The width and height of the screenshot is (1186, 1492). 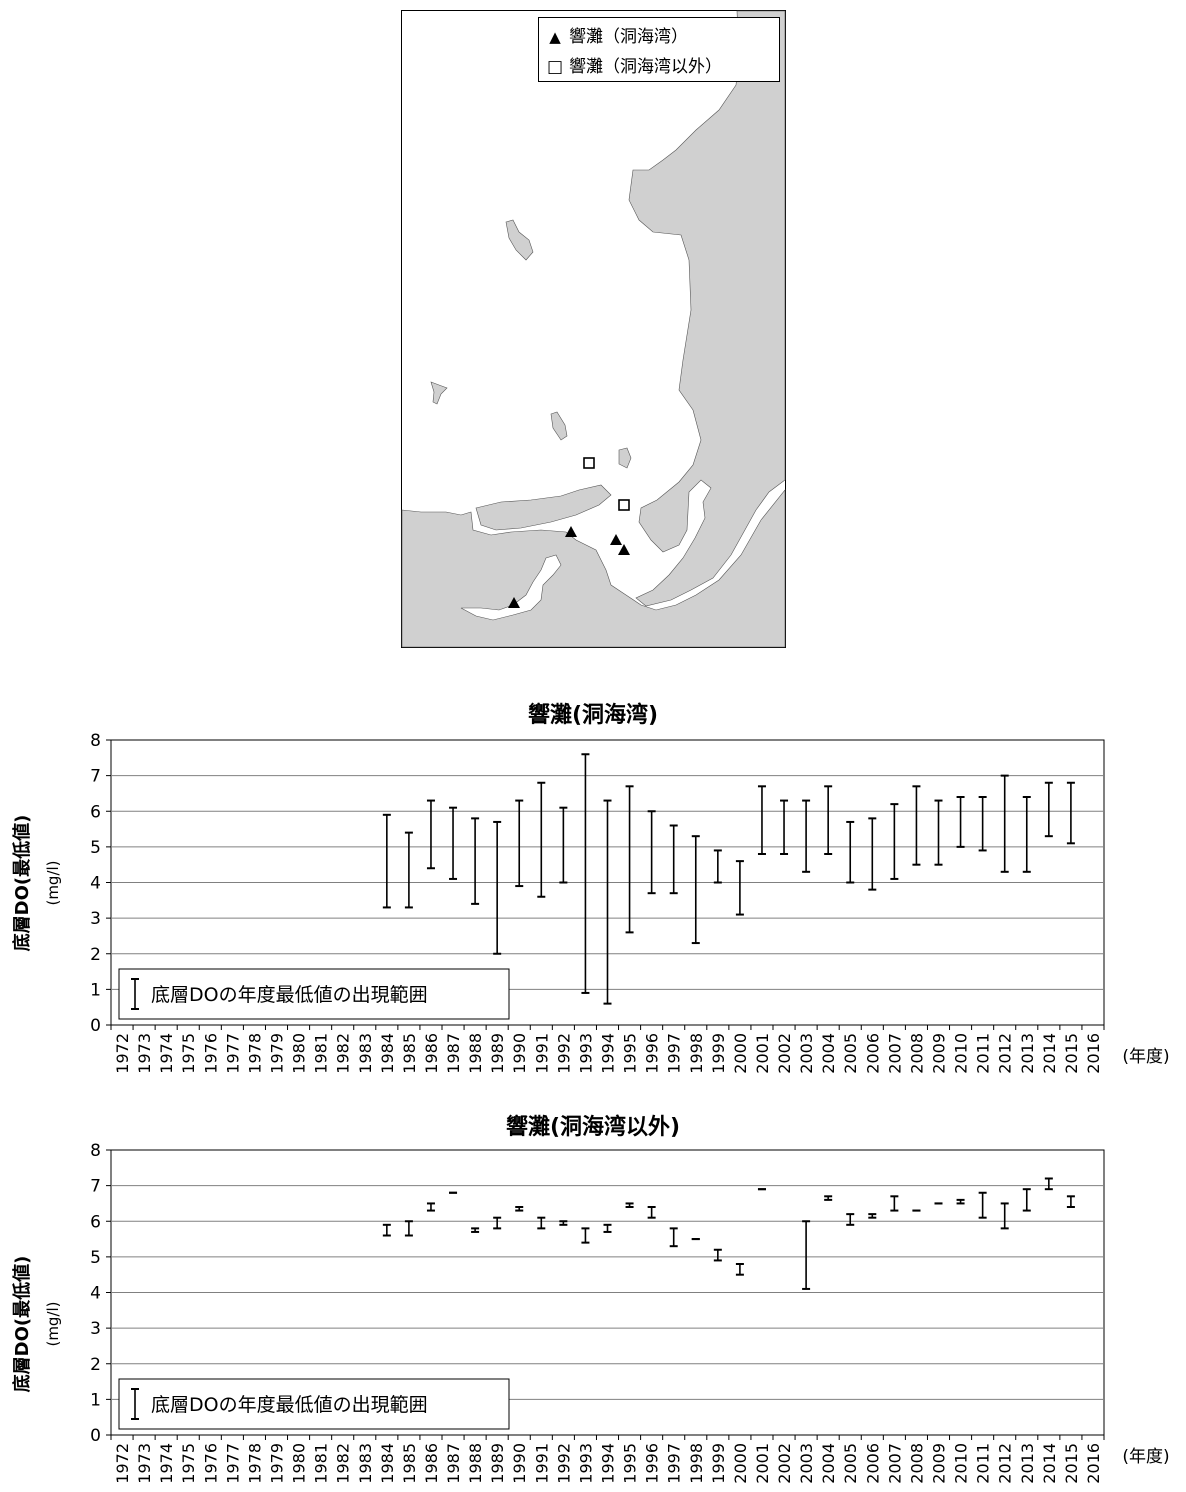 What do you see at coordinates (53, 882) in the screenshot?
I see `y-axis-unit: (mg/l)` at bounding box center [53, 882].